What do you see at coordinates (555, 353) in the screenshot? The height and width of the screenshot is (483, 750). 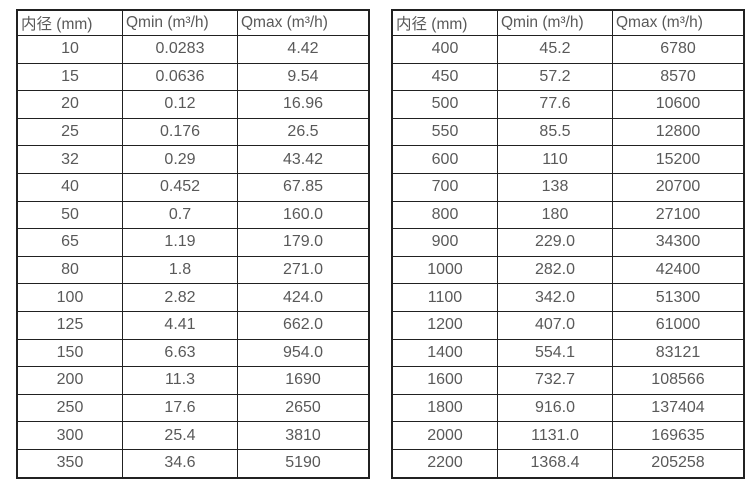 I see `table-cell: 554.1` at bounding box center [555, 353].